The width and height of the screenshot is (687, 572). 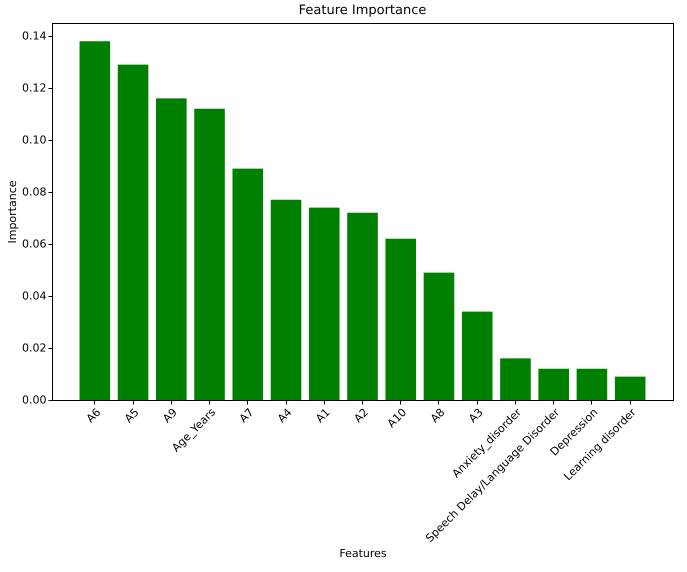 What do you see at coordinates (34, 140) in the screenshot?
I see `y-tick-label: 0.10` at bounding box center [34, 140].